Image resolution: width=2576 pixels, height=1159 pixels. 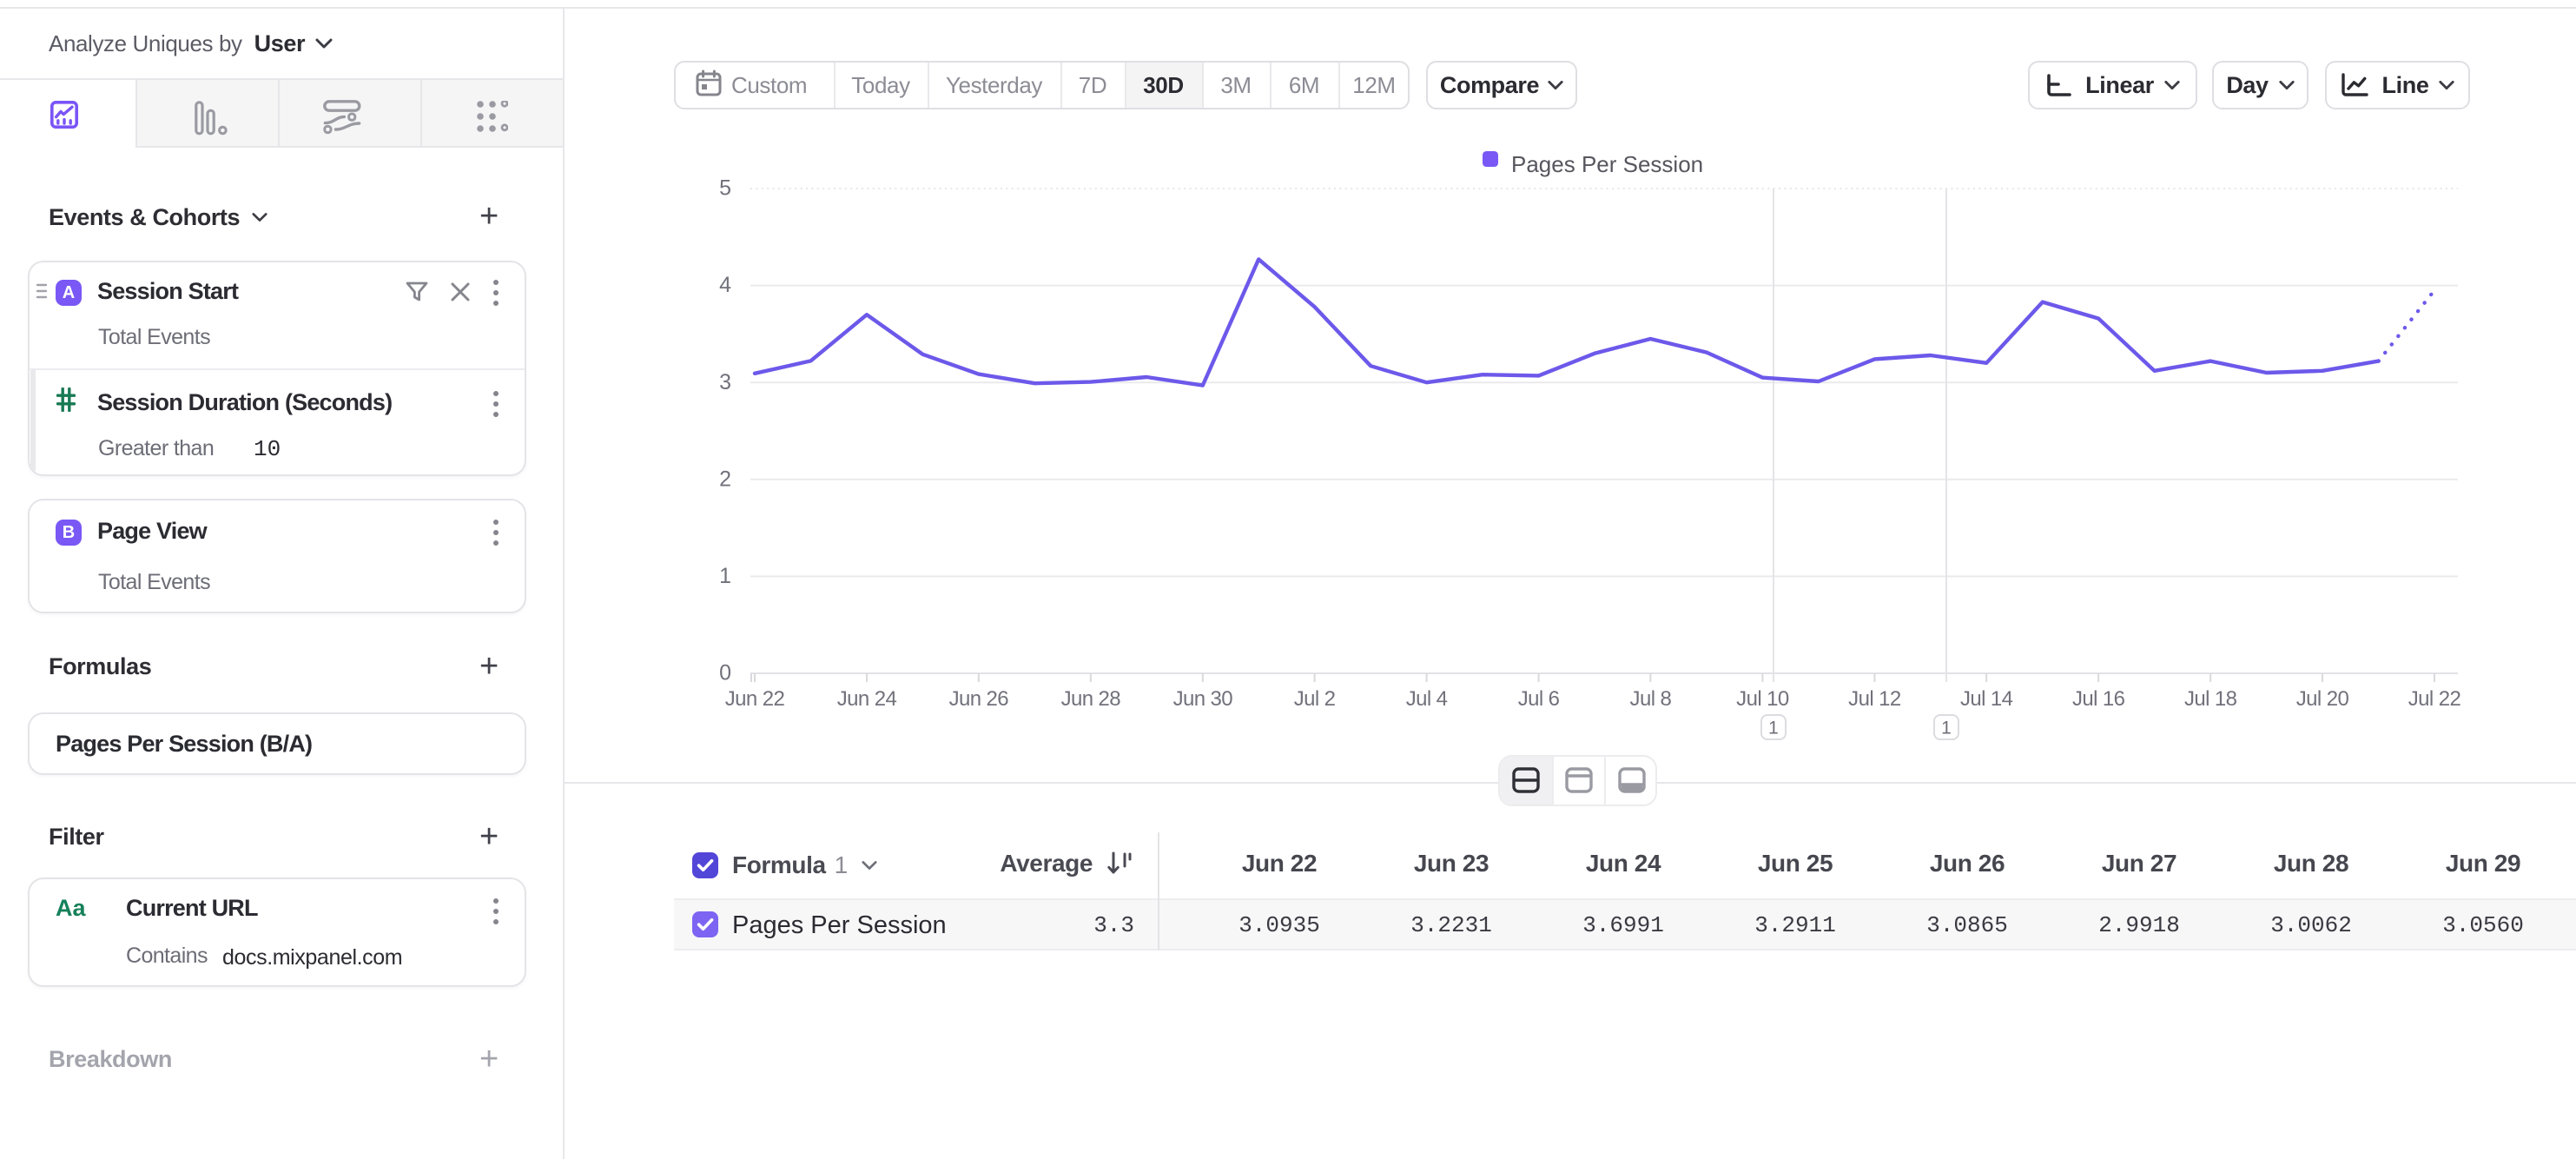 What do you see at coordinates (2322, 699) in the screenshot?
I see `svg-text: Jul 20` at bounding box center [2322, 699].